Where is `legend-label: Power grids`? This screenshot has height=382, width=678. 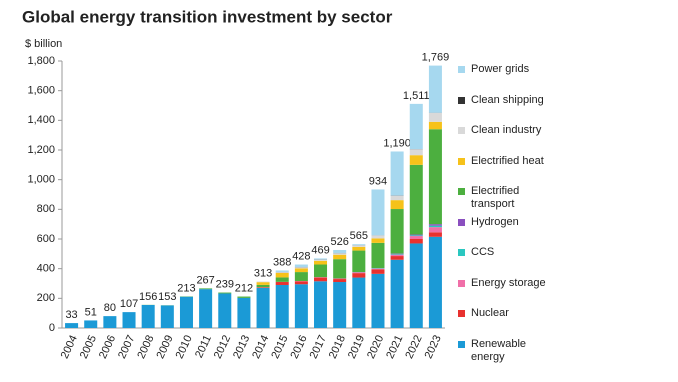 legend-label: Power grids is located at coordinates (500, 69).